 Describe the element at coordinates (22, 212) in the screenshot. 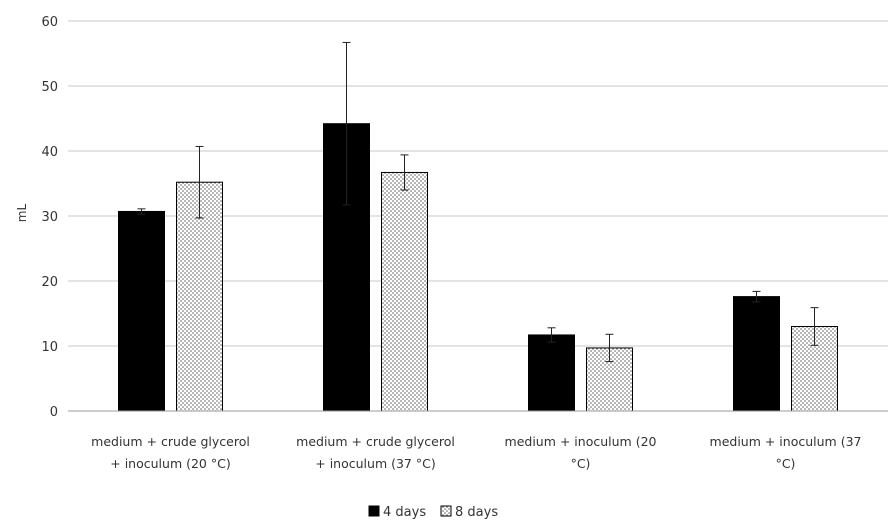

I see `y-axis-label: mL` at that location.